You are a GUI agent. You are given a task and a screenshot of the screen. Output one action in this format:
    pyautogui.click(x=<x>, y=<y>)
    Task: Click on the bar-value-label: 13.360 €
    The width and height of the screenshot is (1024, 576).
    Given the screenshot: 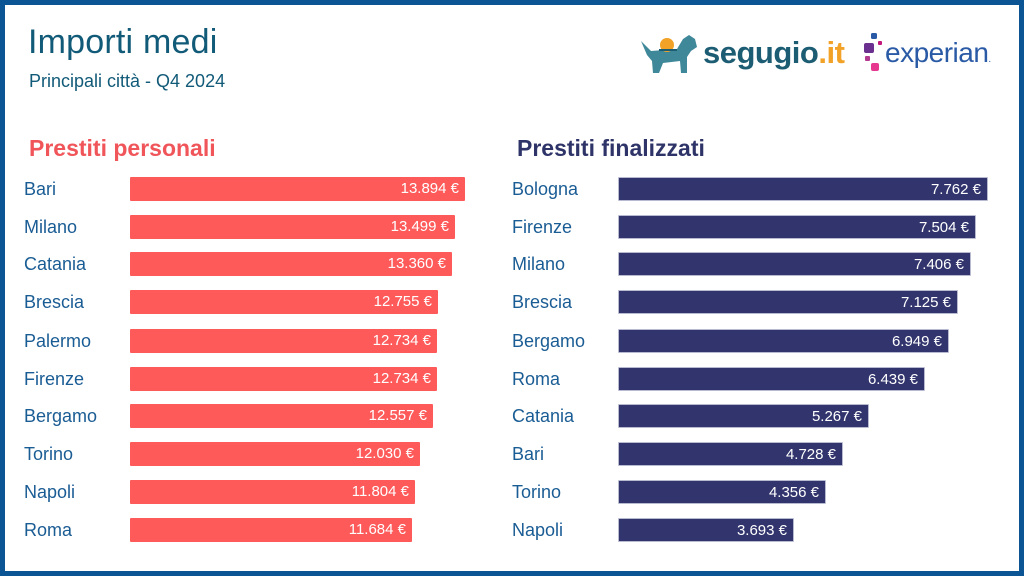 What is the action you would take?
    pyautogui.click(x=416, y=263)
    